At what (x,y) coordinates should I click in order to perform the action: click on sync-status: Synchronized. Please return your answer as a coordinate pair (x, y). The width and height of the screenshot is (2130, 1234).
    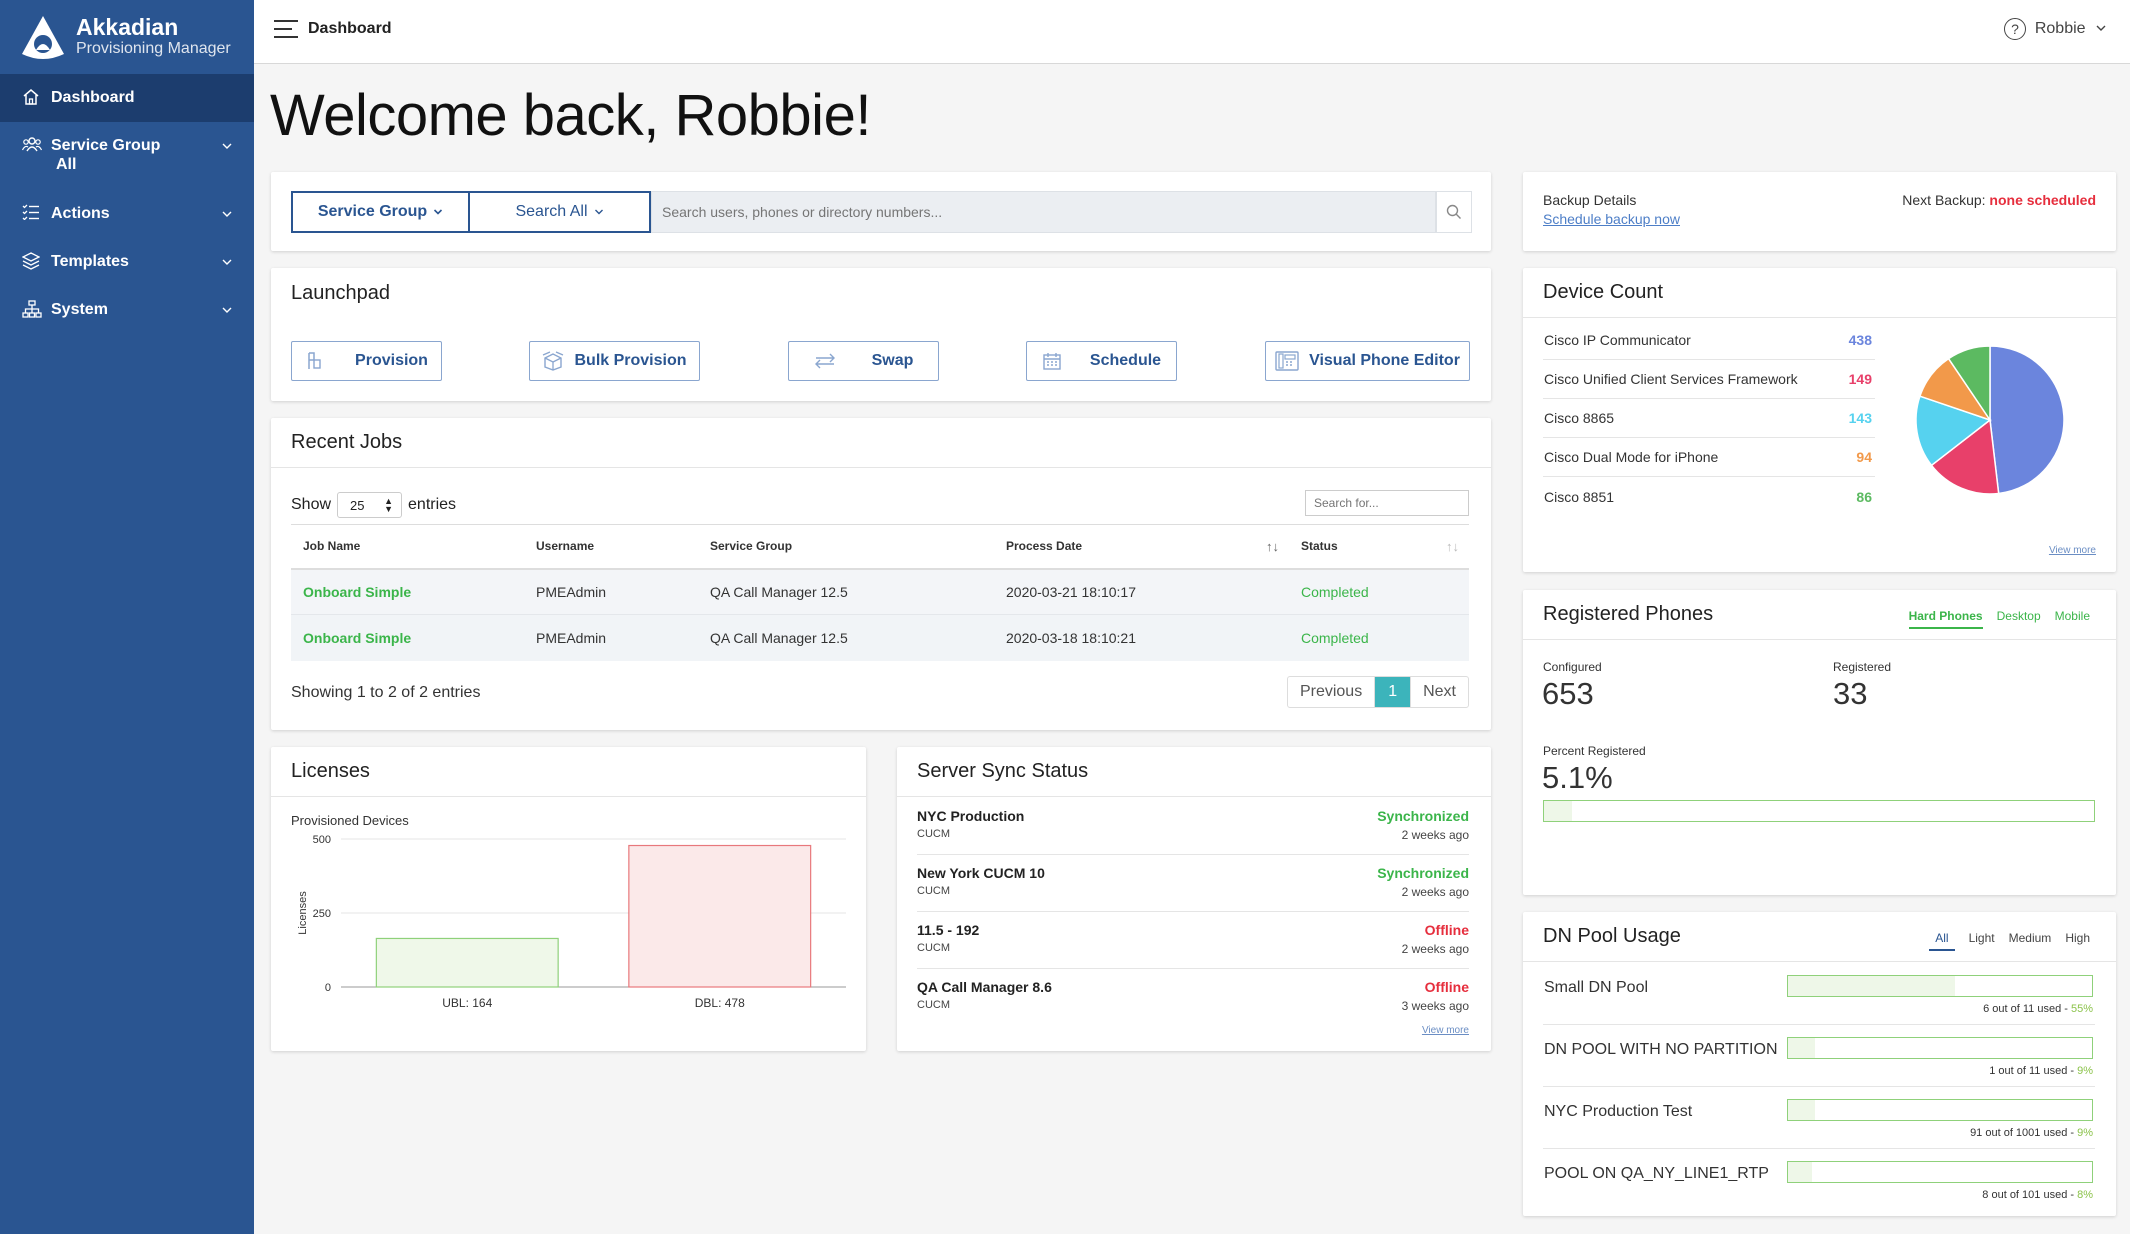
    Looking at the image, I should click on (1423, 873).